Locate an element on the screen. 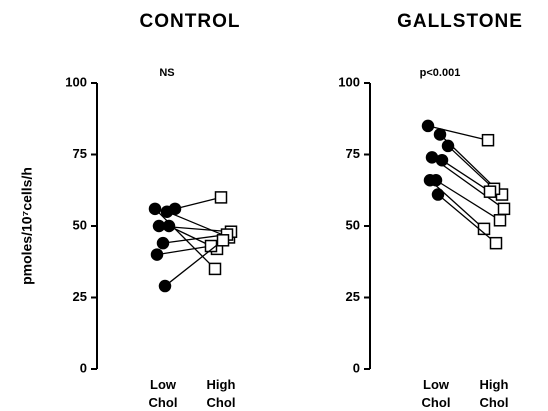 The width and height of the screenshot is (548, 411). panel-title: CONTROL is located at coordinates (190, 21).